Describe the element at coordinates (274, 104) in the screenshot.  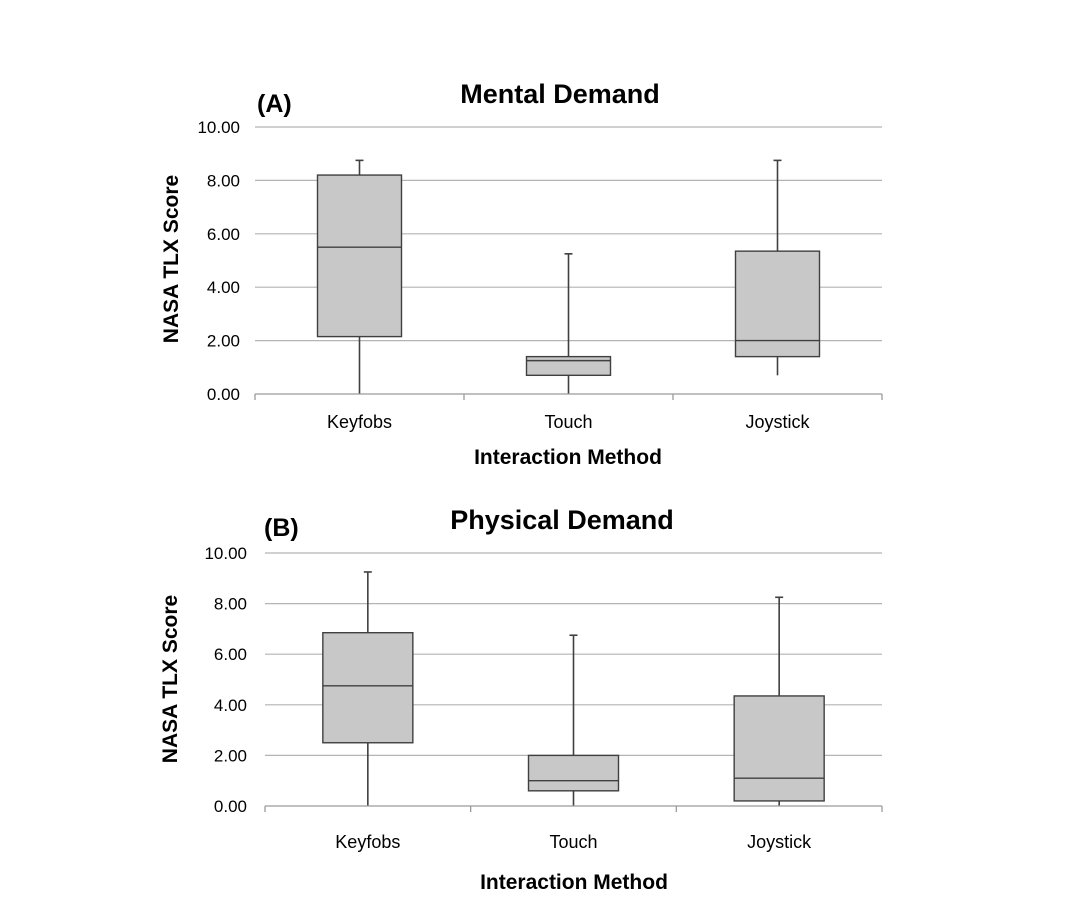
I see `panel-label: (A)` at that location.